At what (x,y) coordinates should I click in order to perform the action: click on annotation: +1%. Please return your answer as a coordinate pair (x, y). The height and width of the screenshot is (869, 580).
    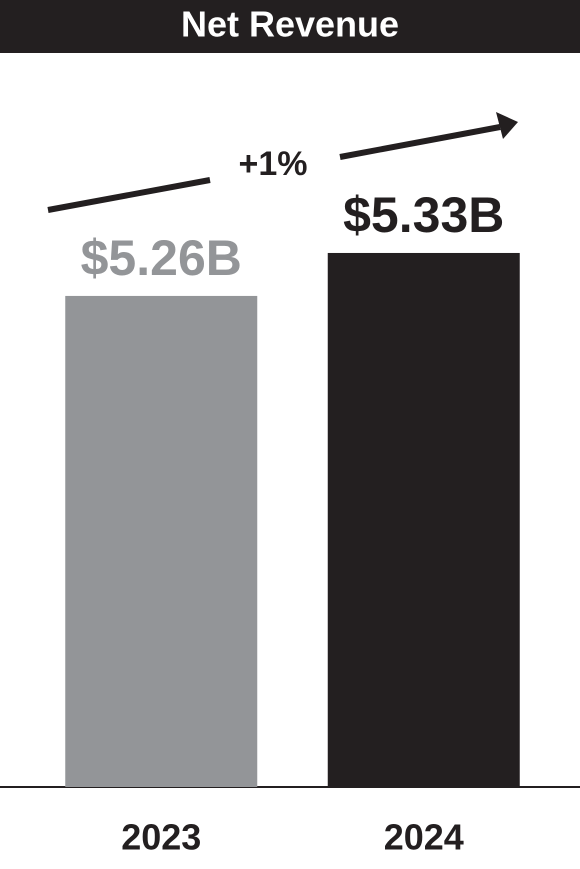
    Looking at the image, I should click on (273, 164).